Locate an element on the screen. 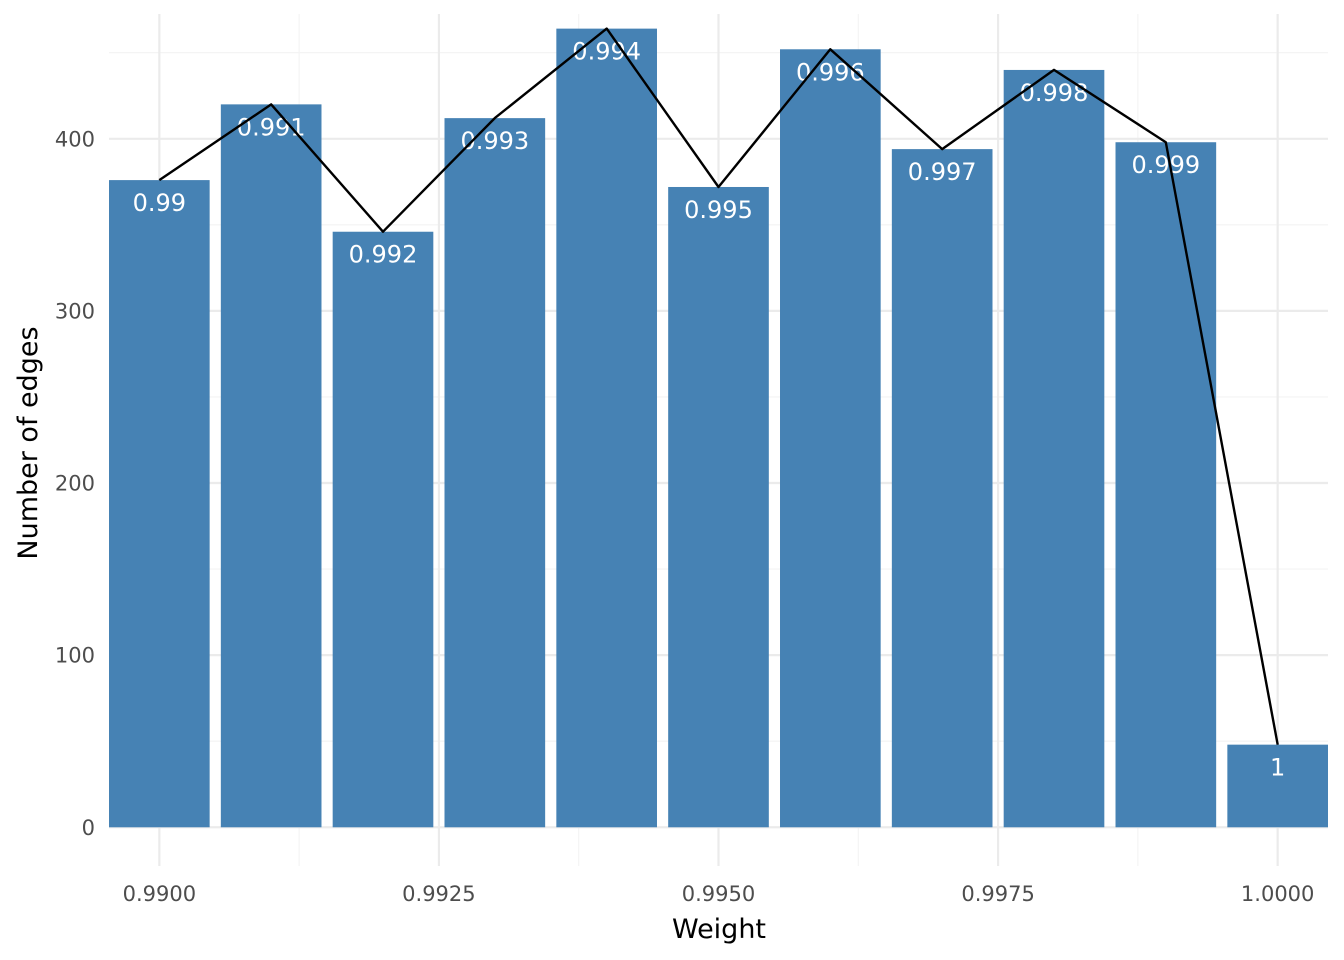 The image size is (1344, 960). y-tick-label: 200 is located at coordinates (75, 484).